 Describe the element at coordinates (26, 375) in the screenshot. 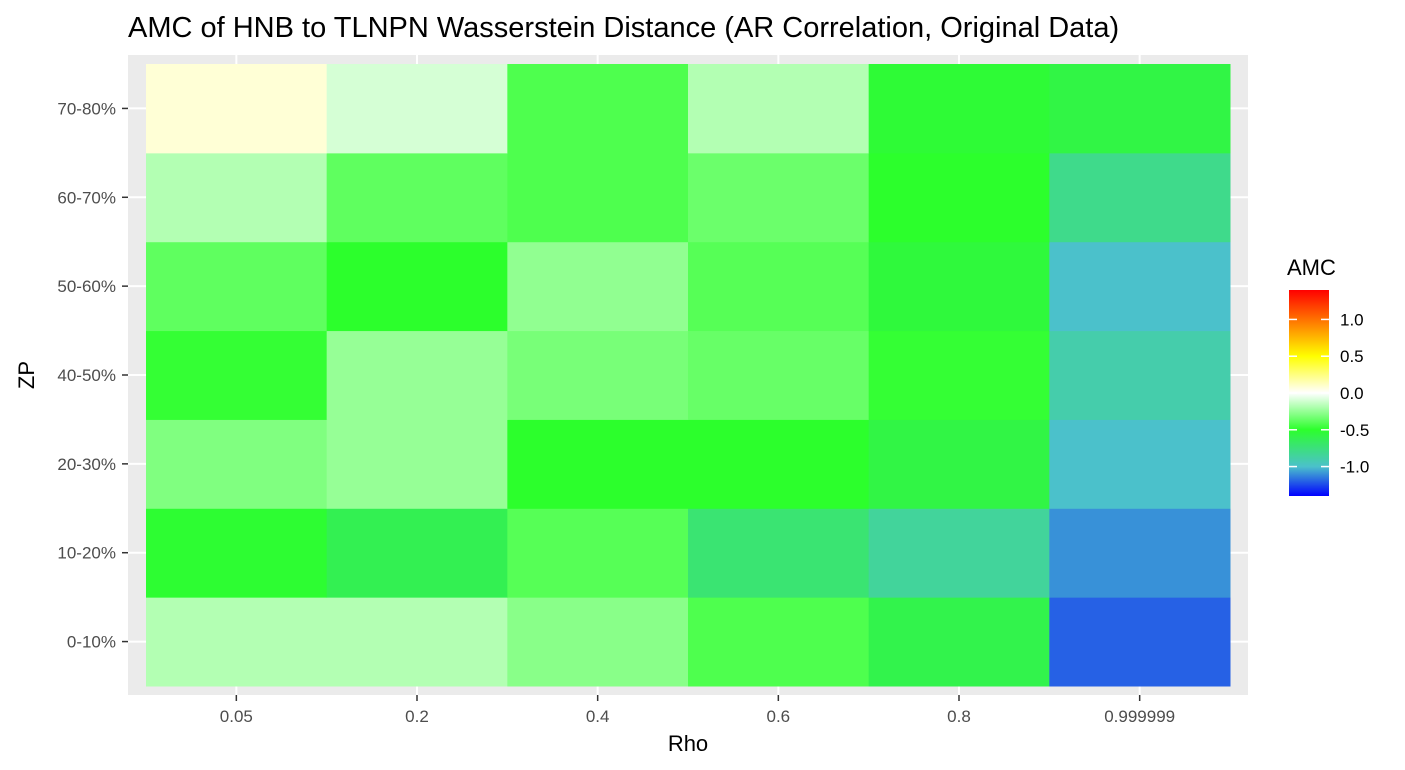

I see `y-axis-title: ZP` at that location.